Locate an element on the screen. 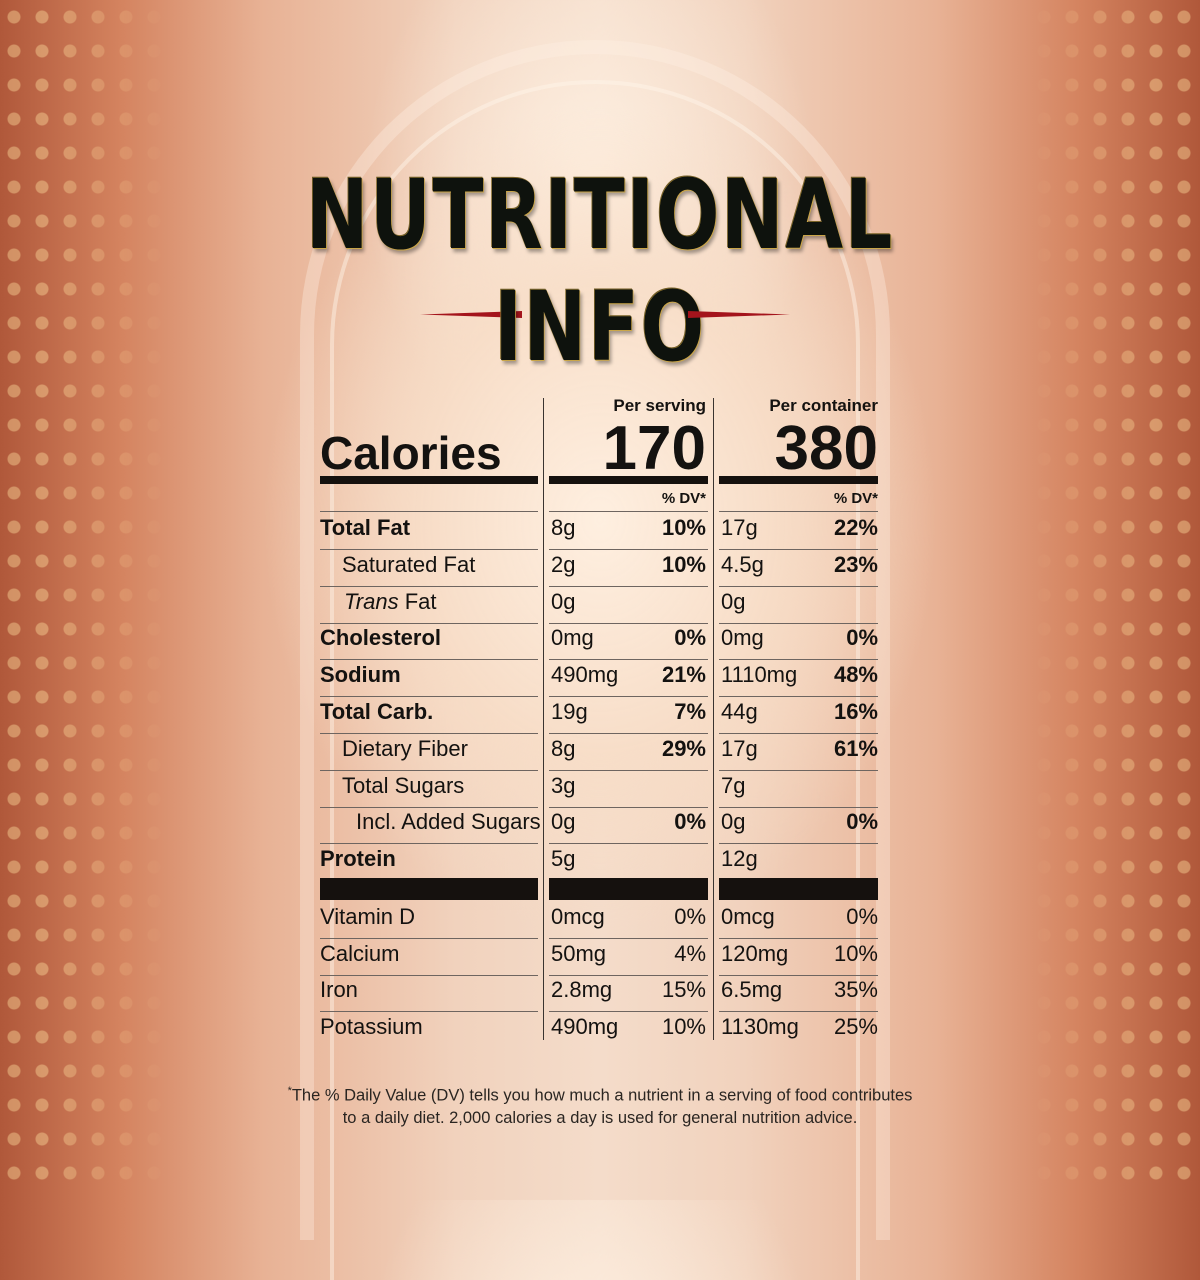 This screenshot has width=1200, height=1280. vitamin-container-dv: 0% is located at coordinates (862, 916).